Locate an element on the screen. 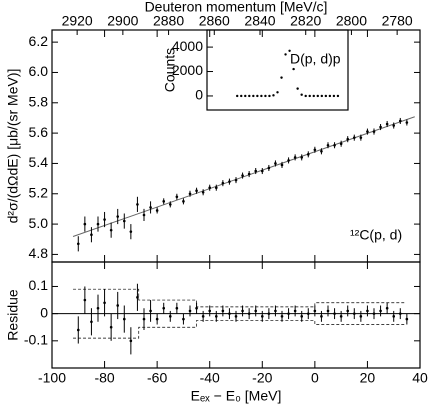  envelope-upper is located at coordinates (239, 298).